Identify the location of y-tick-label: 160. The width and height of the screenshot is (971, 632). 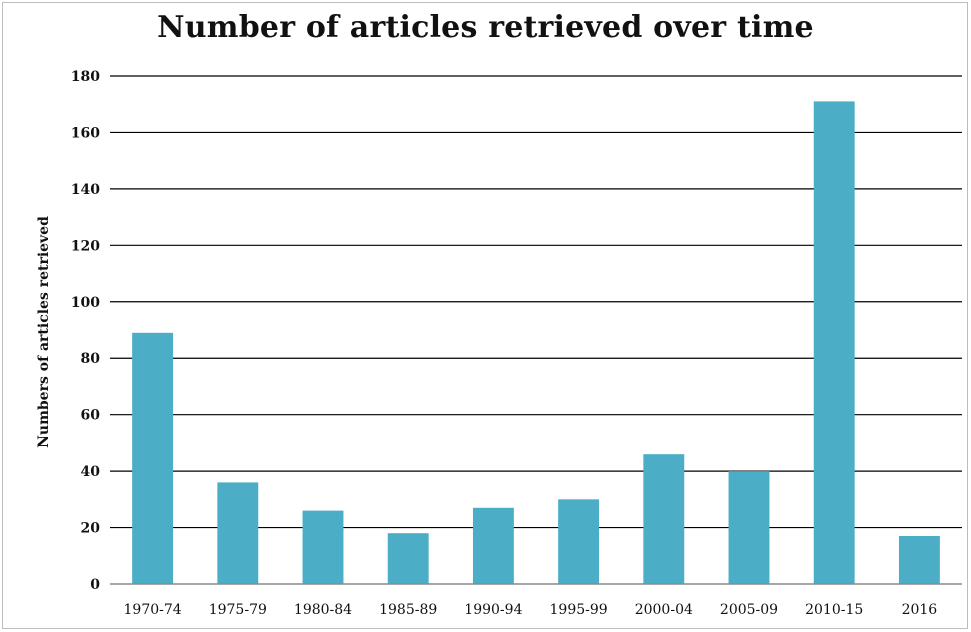
(85, 133).